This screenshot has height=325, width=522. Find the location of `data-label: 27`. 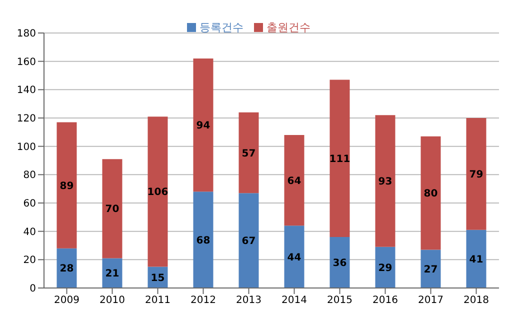

data-label: 27 is located at coordinates (431, 270).